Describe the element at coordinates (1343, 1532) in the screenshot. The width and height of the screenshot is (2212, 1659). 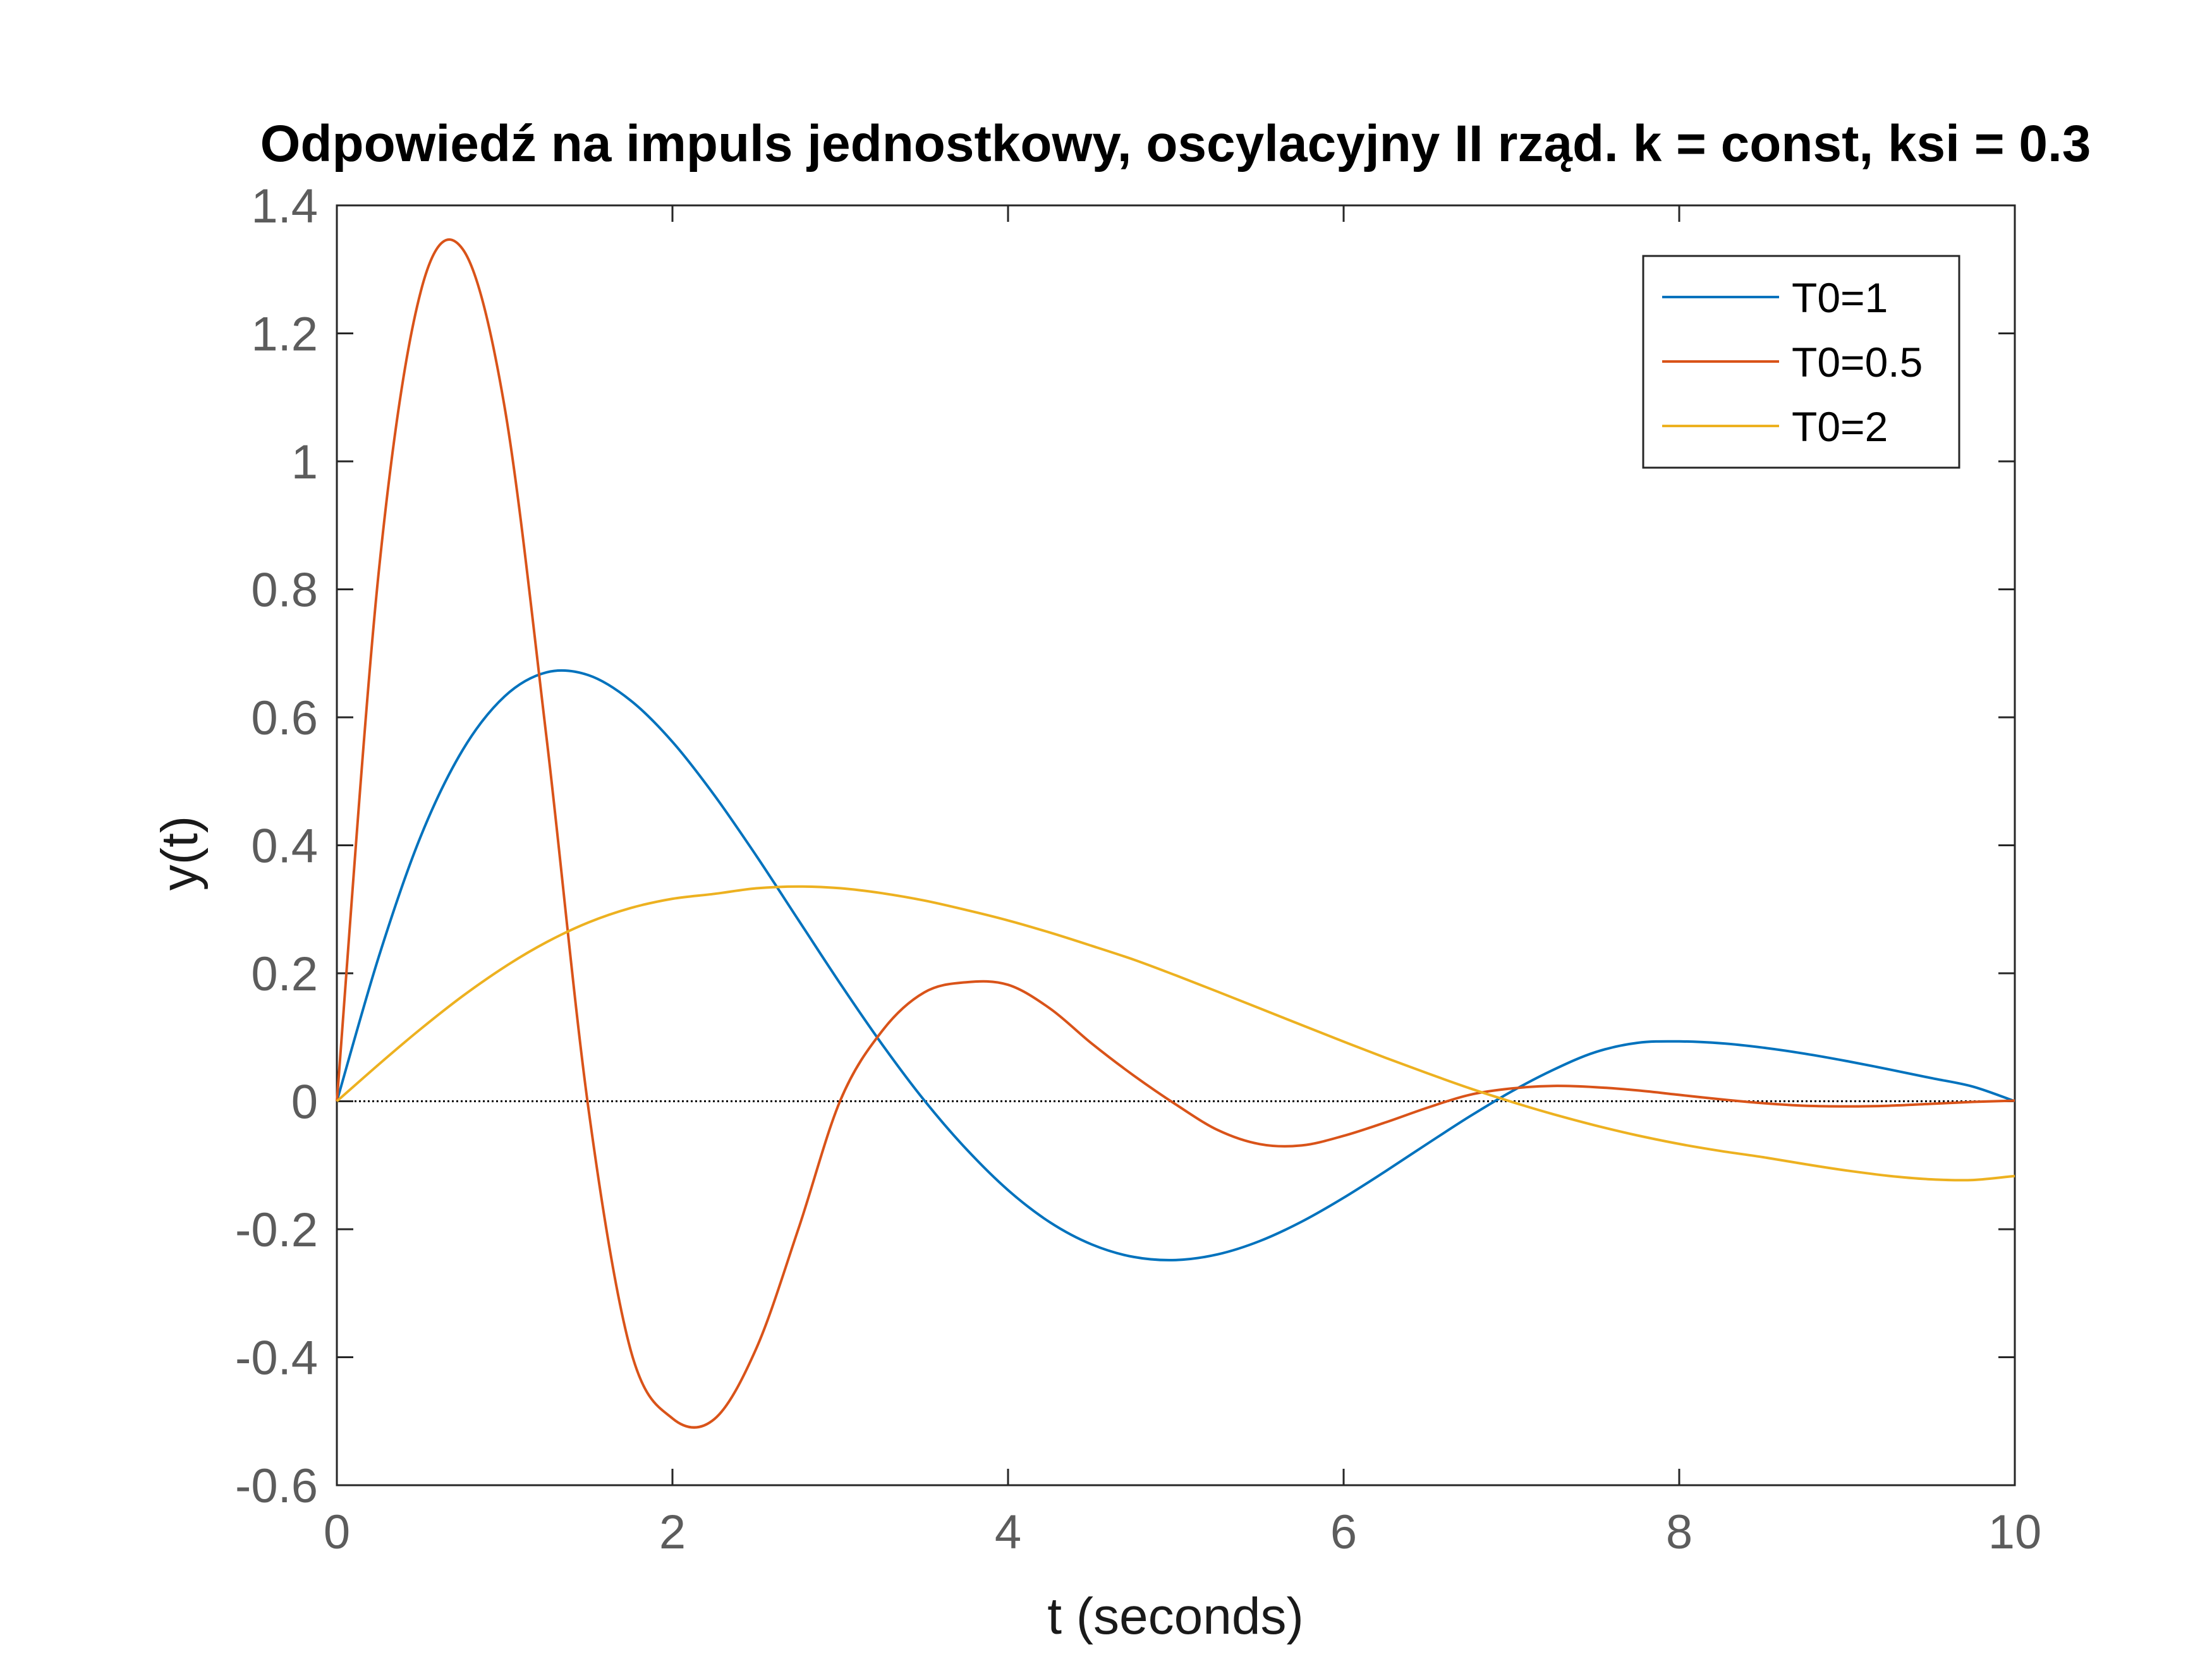
I see `x-tick-label: 6` at that location.